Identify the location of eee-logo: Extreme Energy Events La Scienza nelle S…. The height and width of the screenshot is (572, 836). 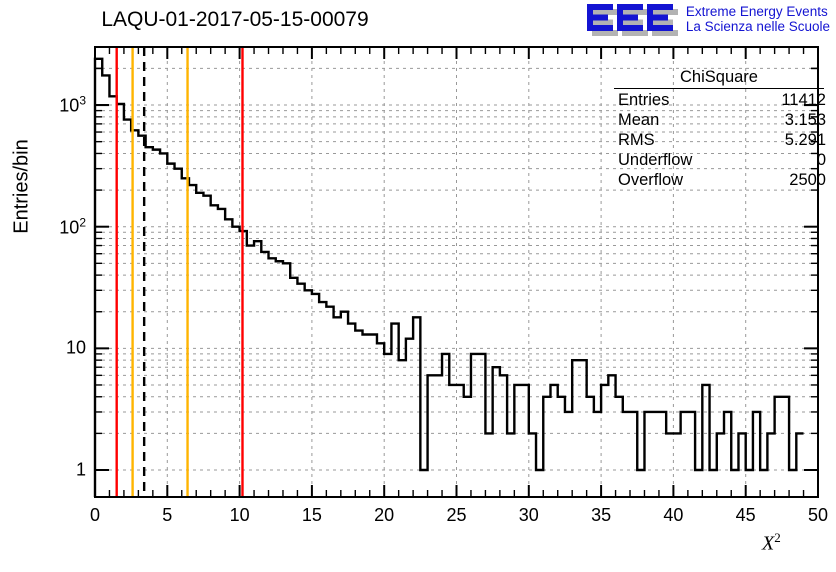
(708, 20).